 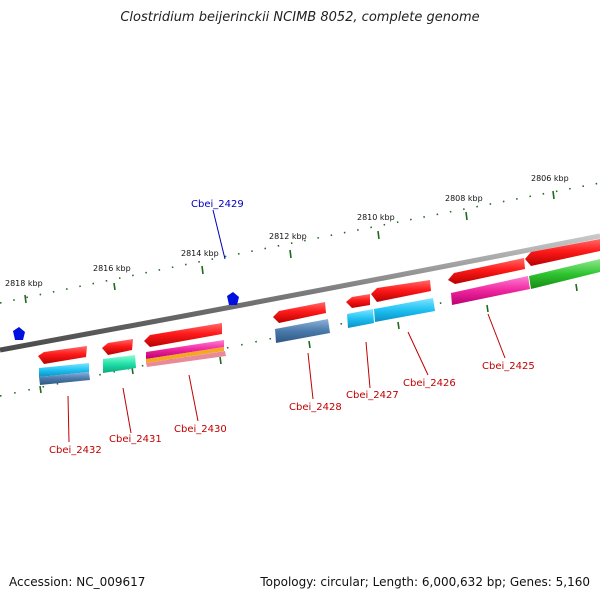 What do you see at coordinates (315, 407) in the screenshot?
I see `gene-label: Cbei_2428` at bounding box center [315, 407].